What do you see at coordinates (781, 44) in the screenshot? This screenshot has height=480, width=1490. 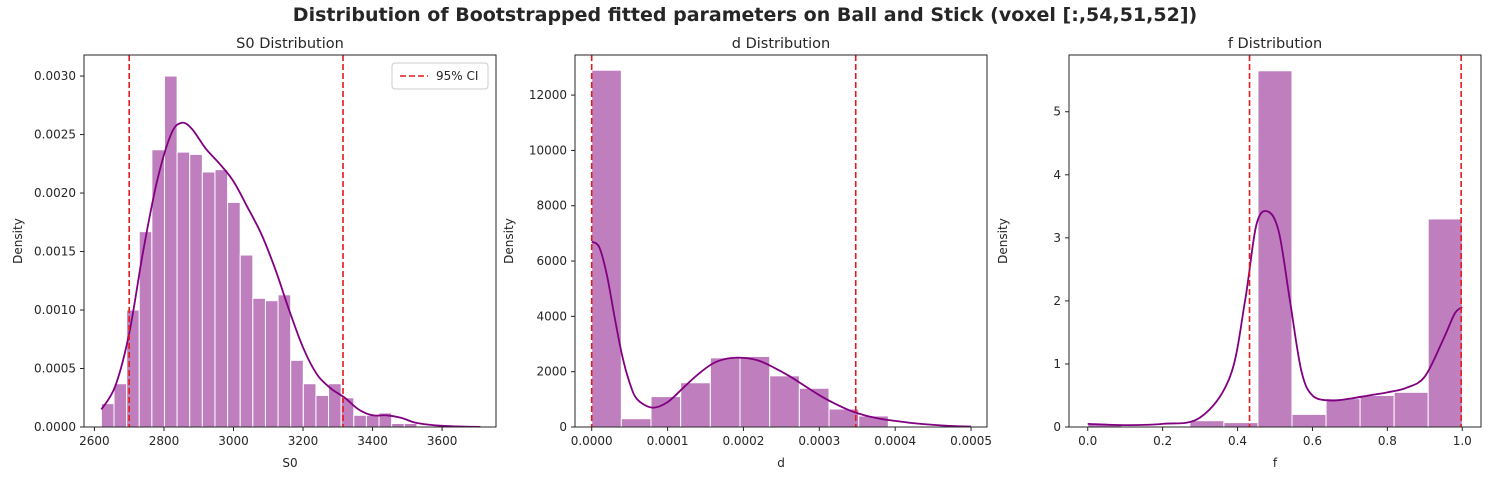 I see `panel-title: d Distribution` at bounding box center [781, 44].